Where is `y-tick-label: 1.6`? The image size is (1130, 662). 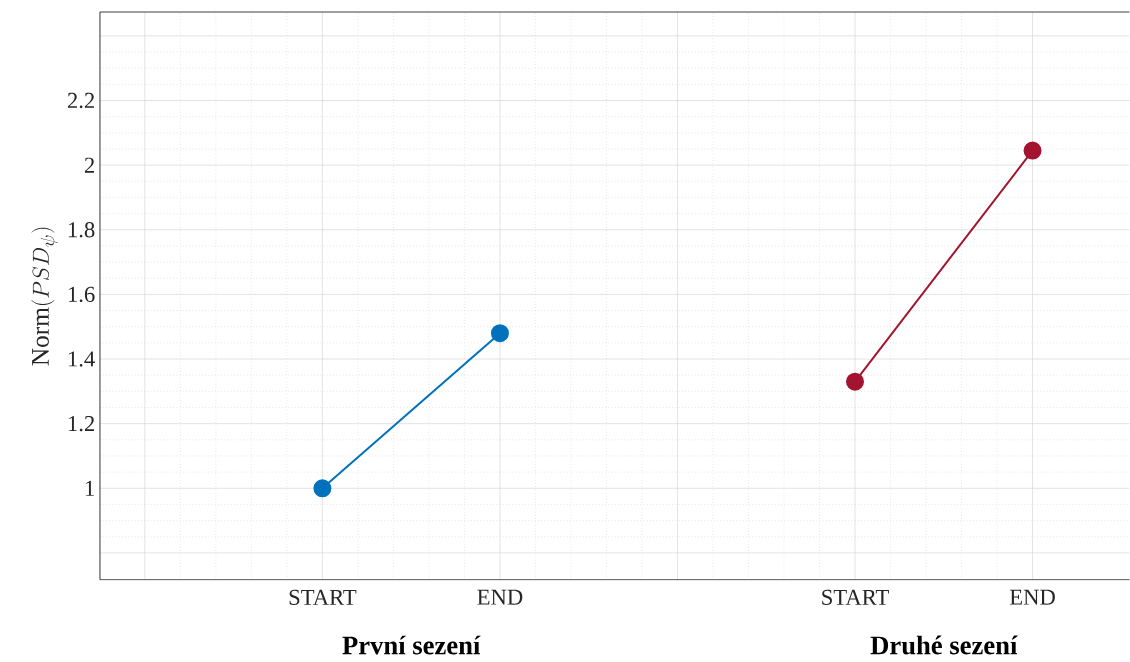 y-tick-label: 1.6 is located at coordinates (81, 294).